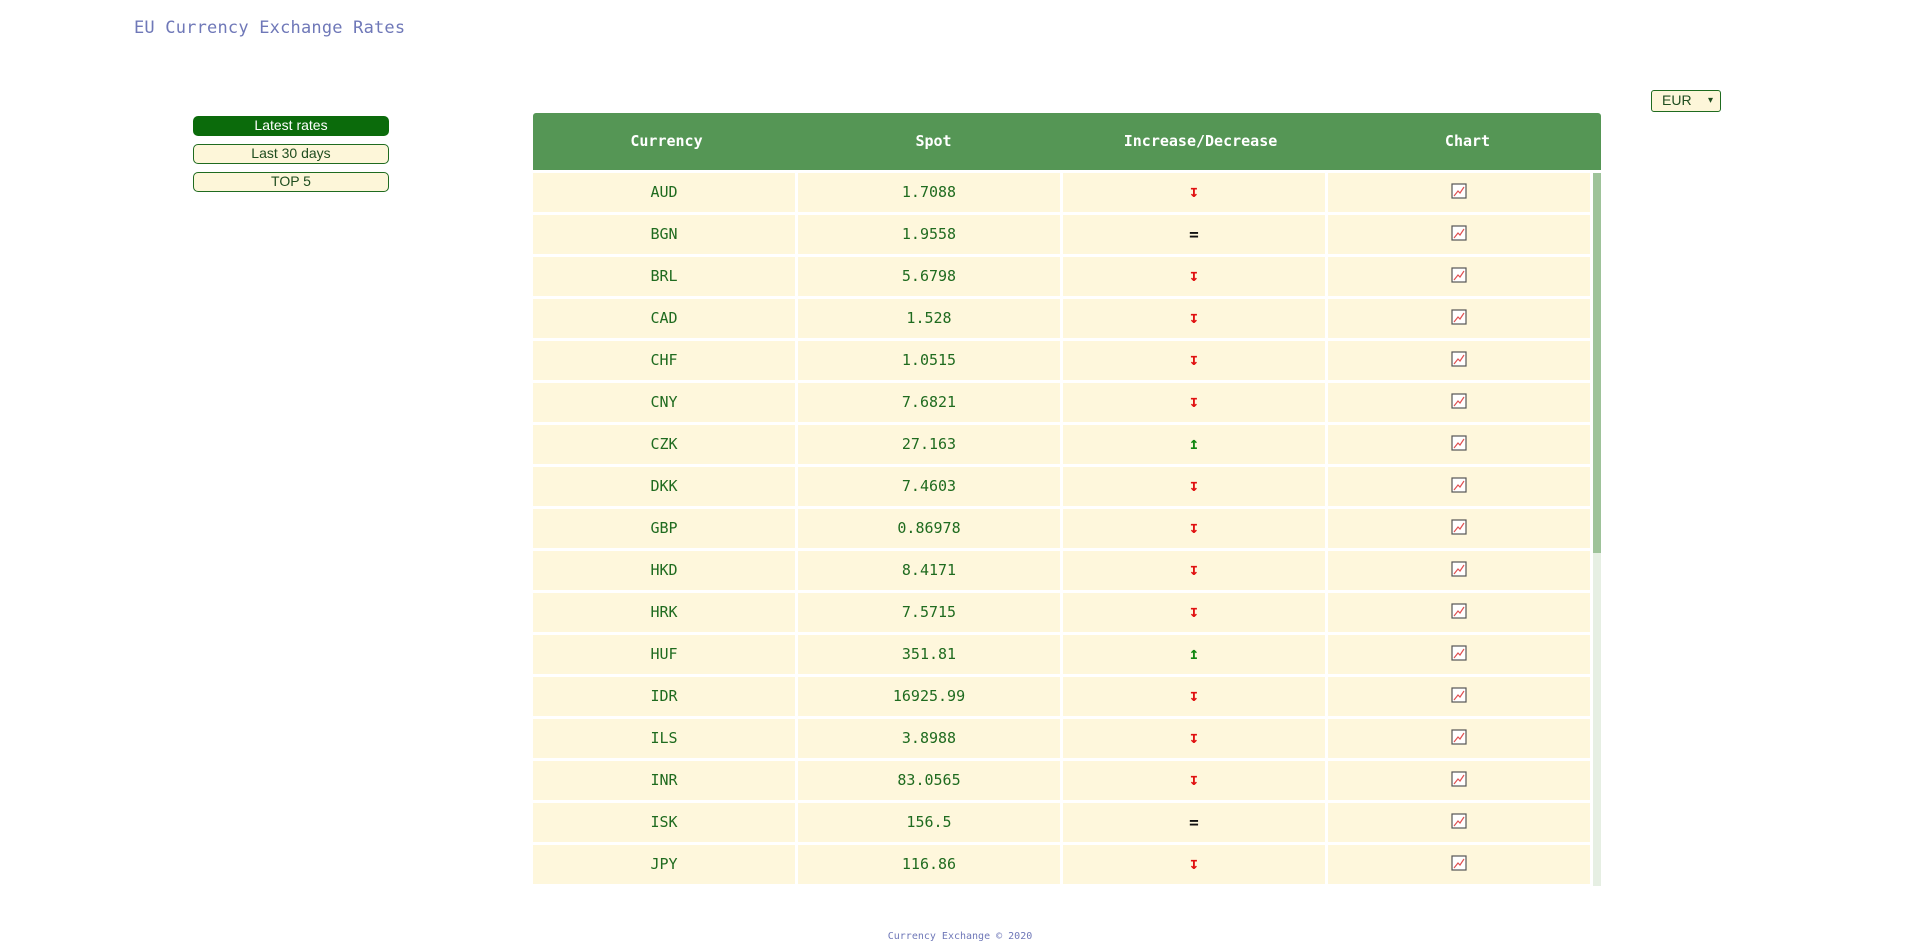 Image resolution: width=1920 pixels, height=947 pixels. What do you see at coordinates (664, 780) in the screenshot?
I see `cell-currency: INR` at bounding box center [664, 780].